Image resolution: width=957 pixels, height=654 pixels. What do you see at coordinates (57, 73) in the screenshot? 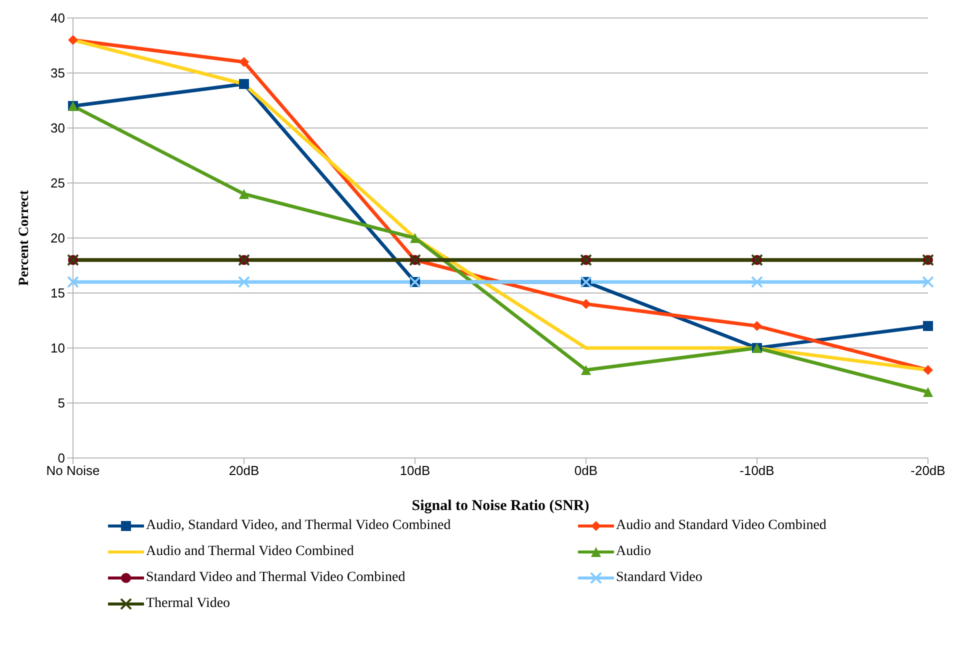
I see `y-tick-label: 35` at bounding box center [57, 73].